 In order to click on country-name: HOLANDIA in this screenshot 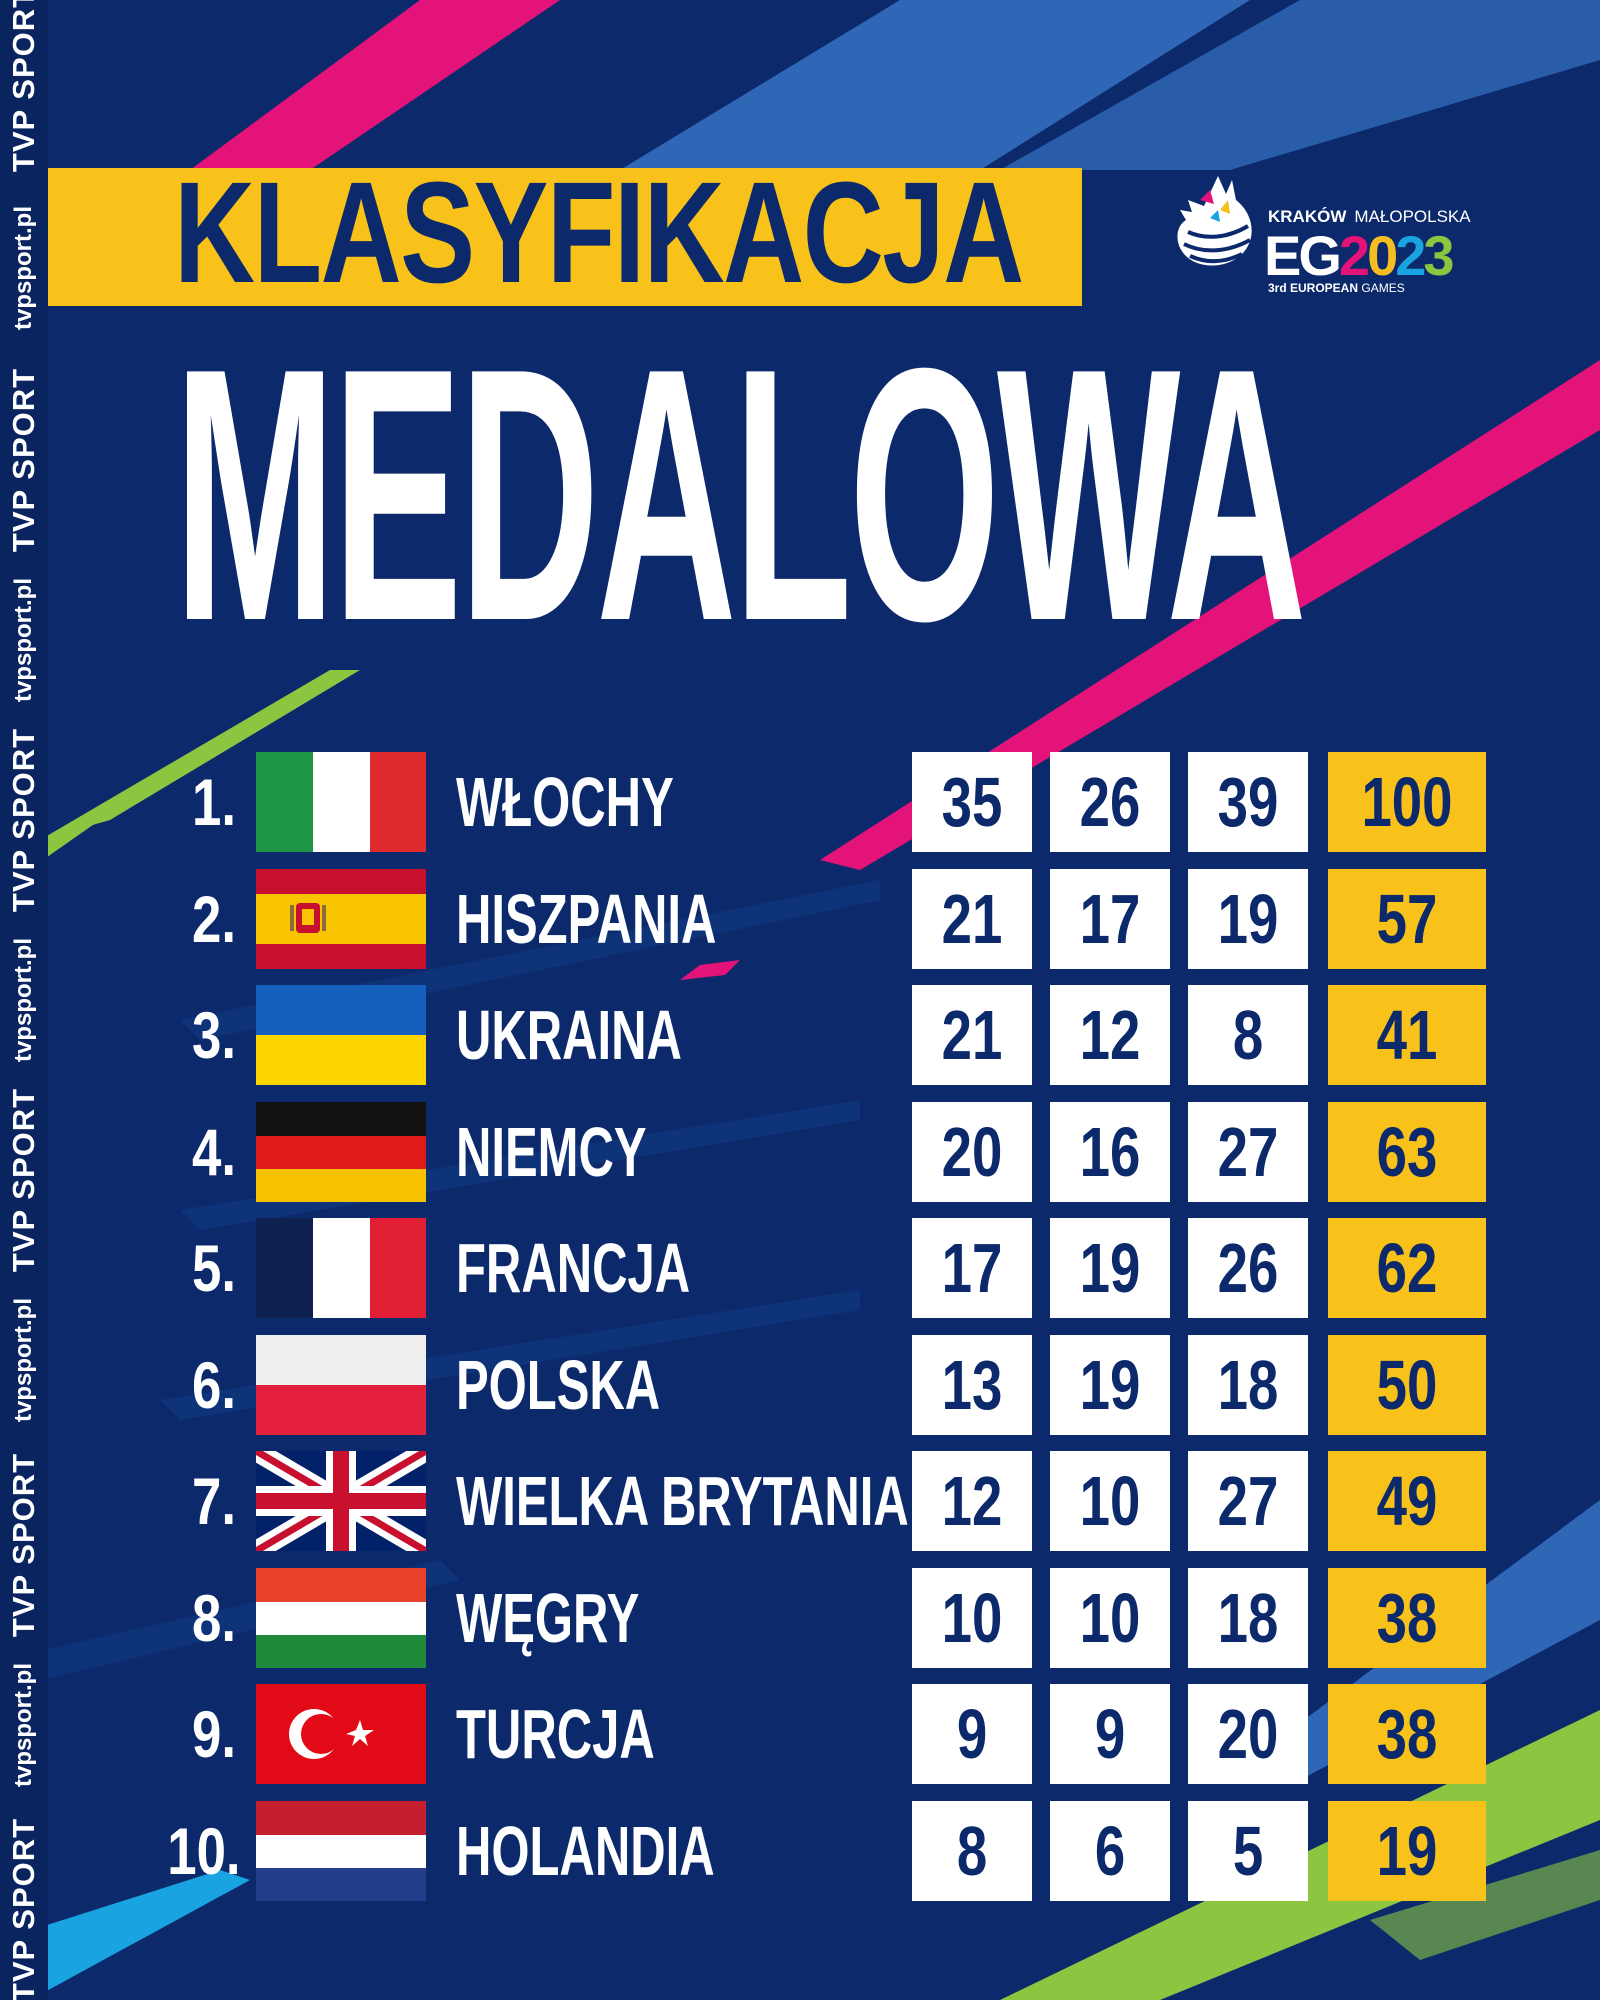, I will do `click(585, 1851)`.